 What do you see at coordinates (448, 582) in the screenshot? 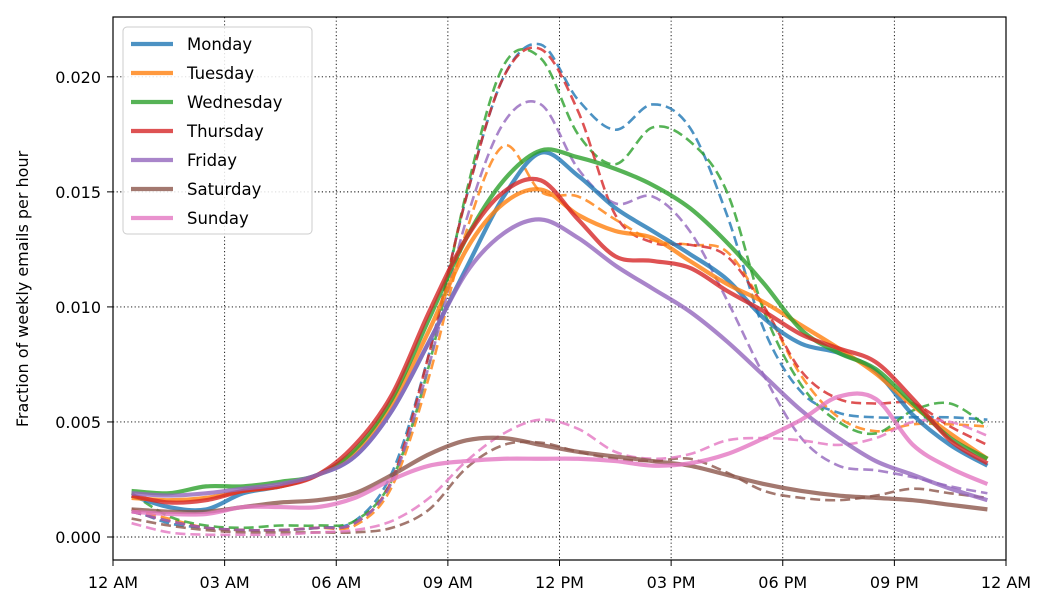
I see `x-tick-label: 09 AM` at bounding box center [448, 582].